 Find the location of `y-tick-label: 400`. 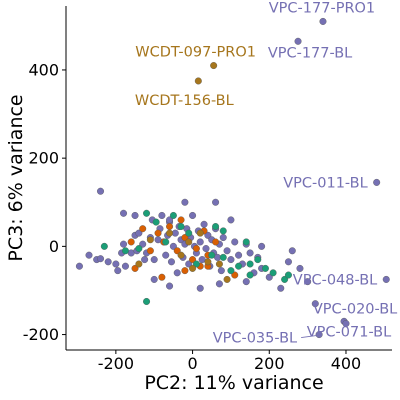

y-tick-label: 400 is located at coordinates (43, 69).